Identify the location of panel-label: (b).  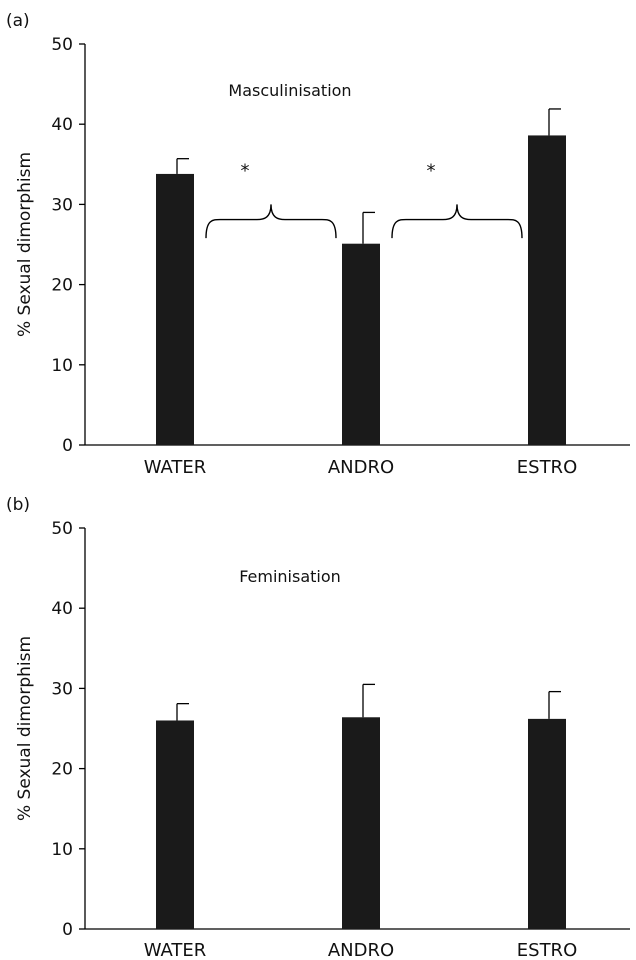
(18, 505).